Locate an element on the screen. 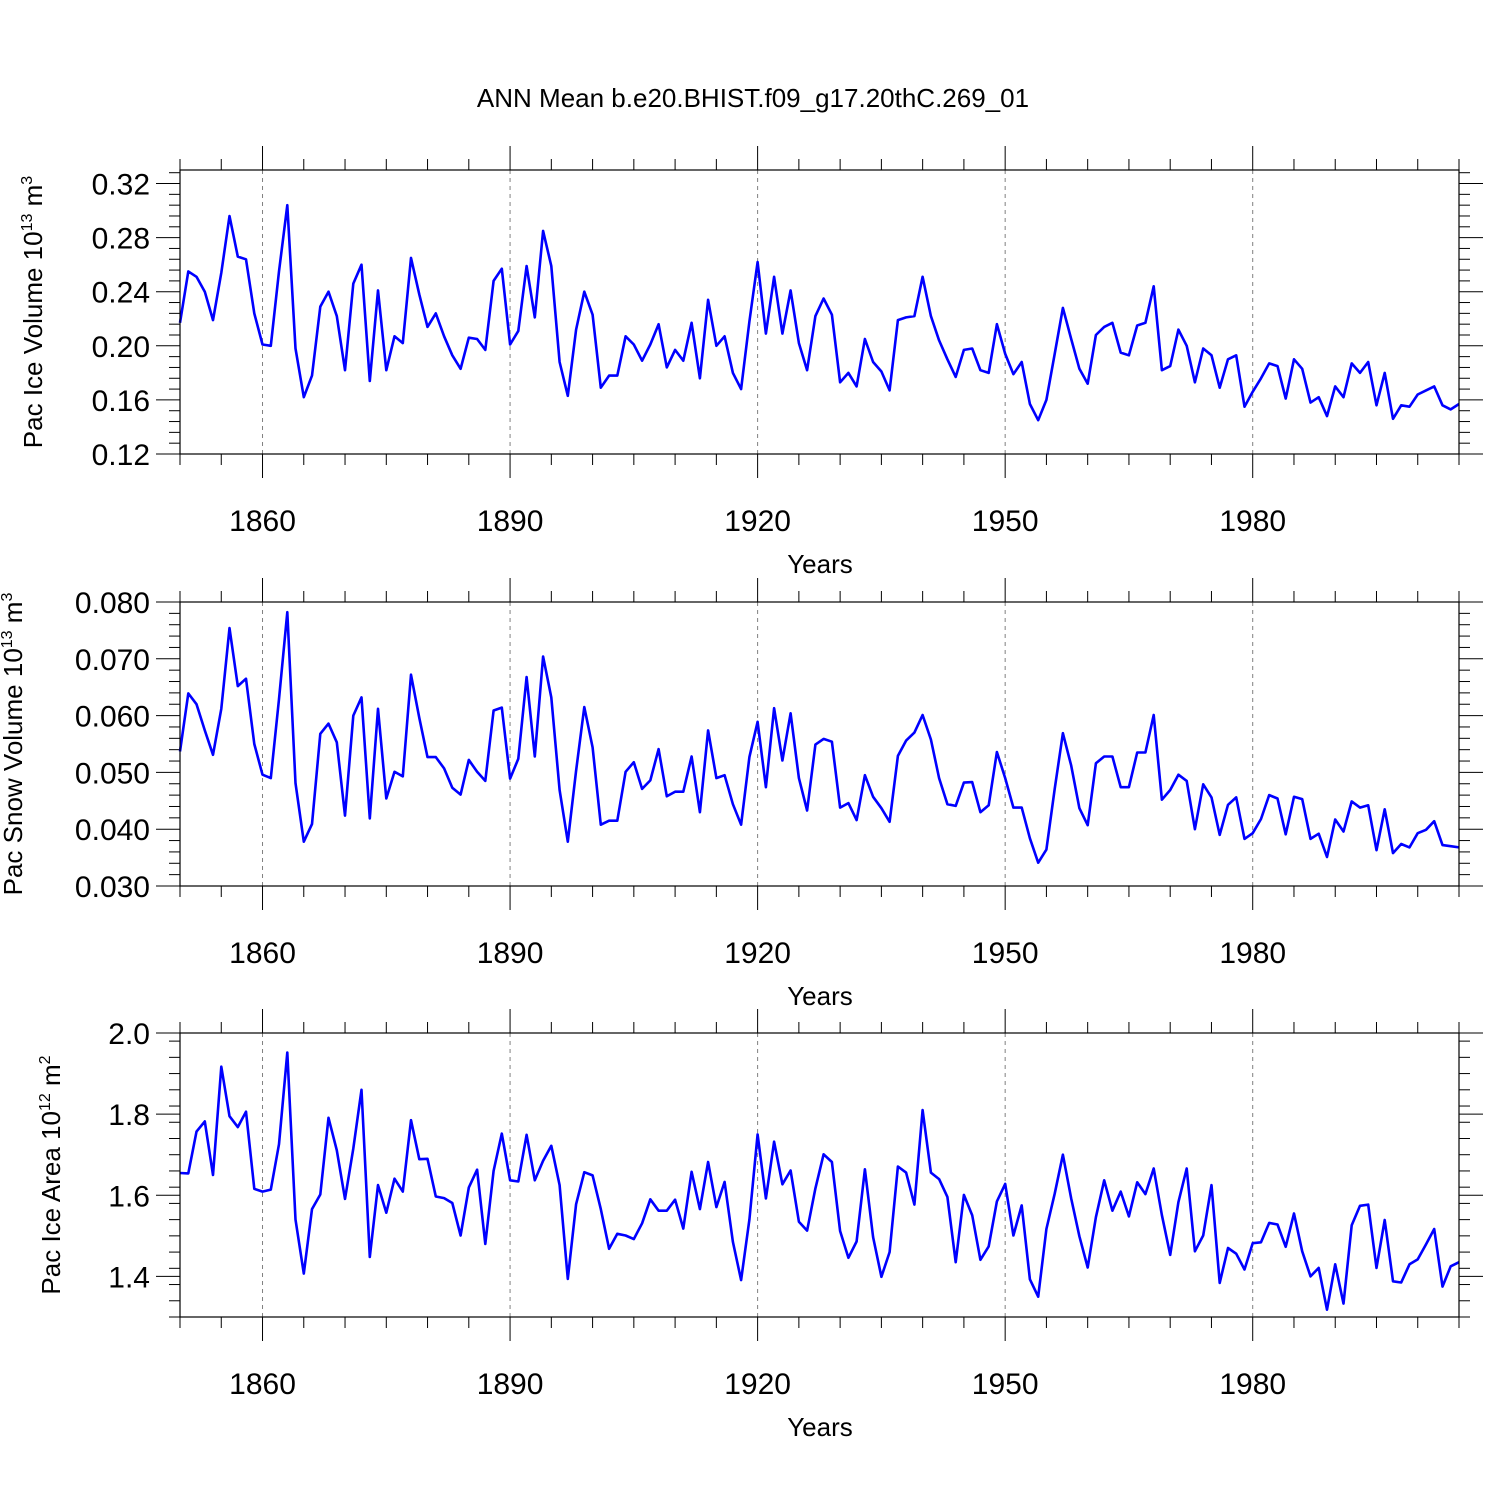 The height and width of the screenshot is (1500, 1500). y-tick-label-0.12: 0.12 is located at coordinates (121, 455).